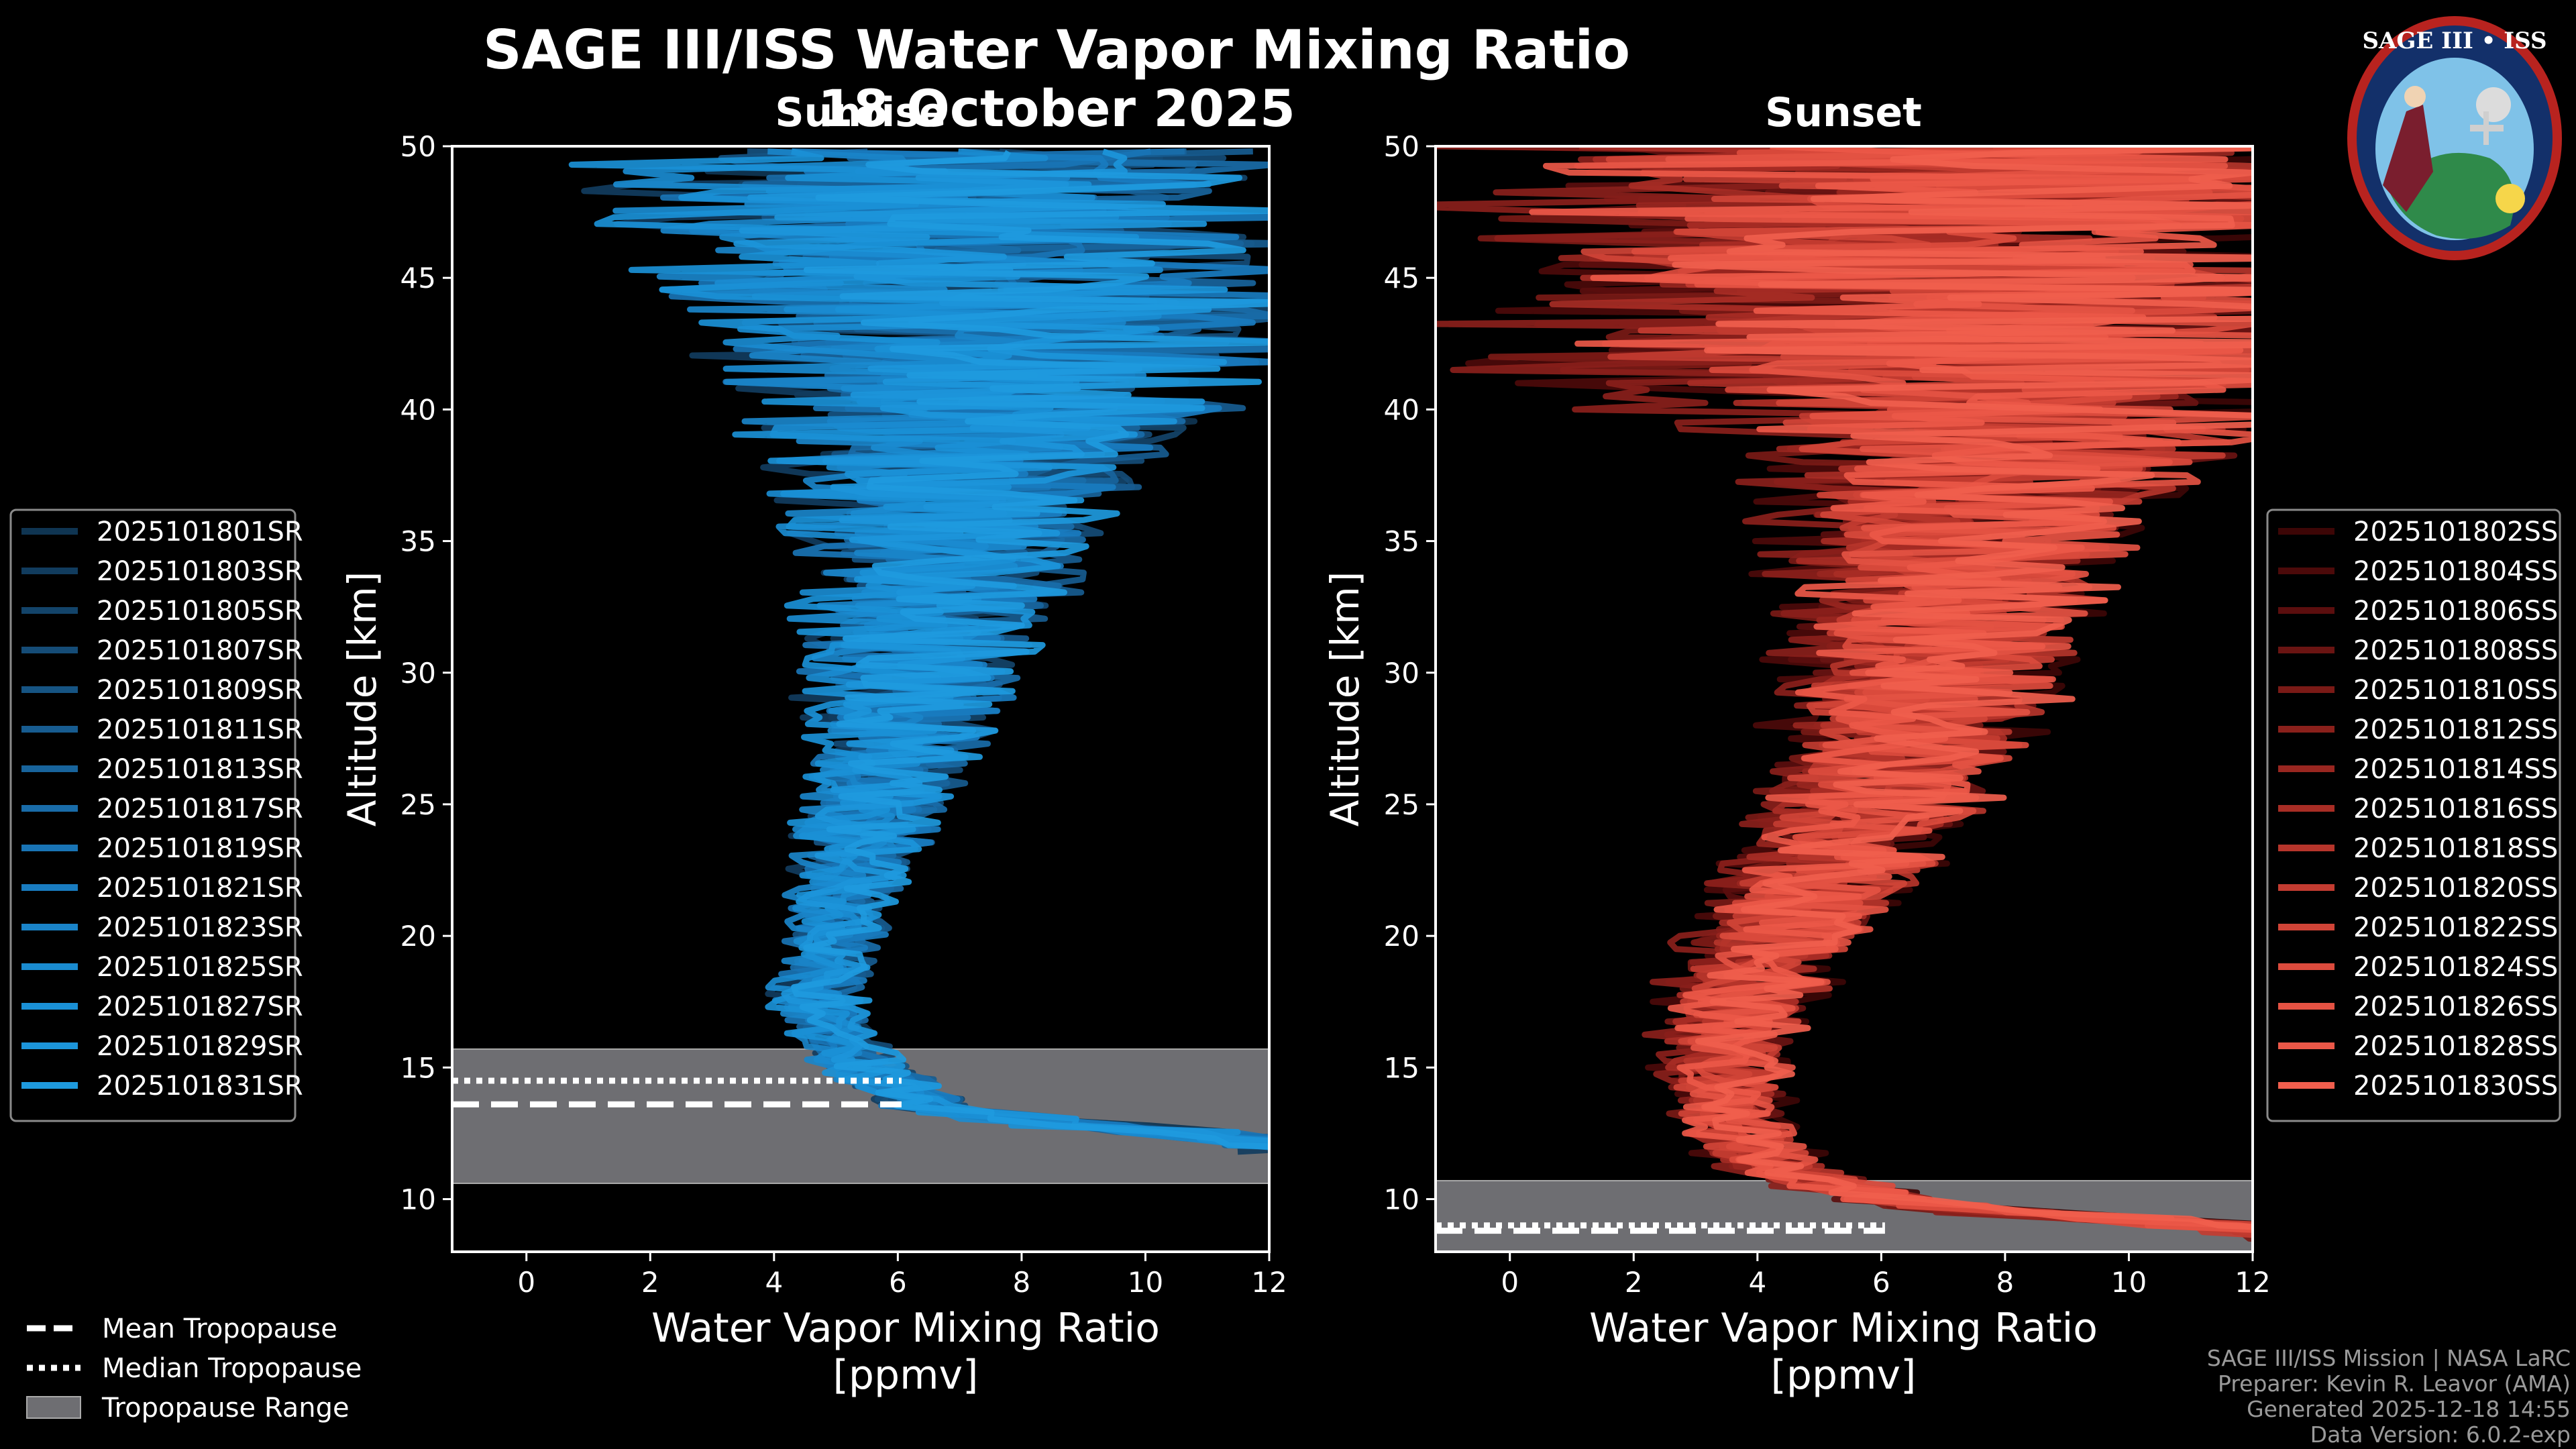  What do you see at coordinates (2510, 198) in the screenshot?
I see `sun-icon` at bounding box center [2510, 198].